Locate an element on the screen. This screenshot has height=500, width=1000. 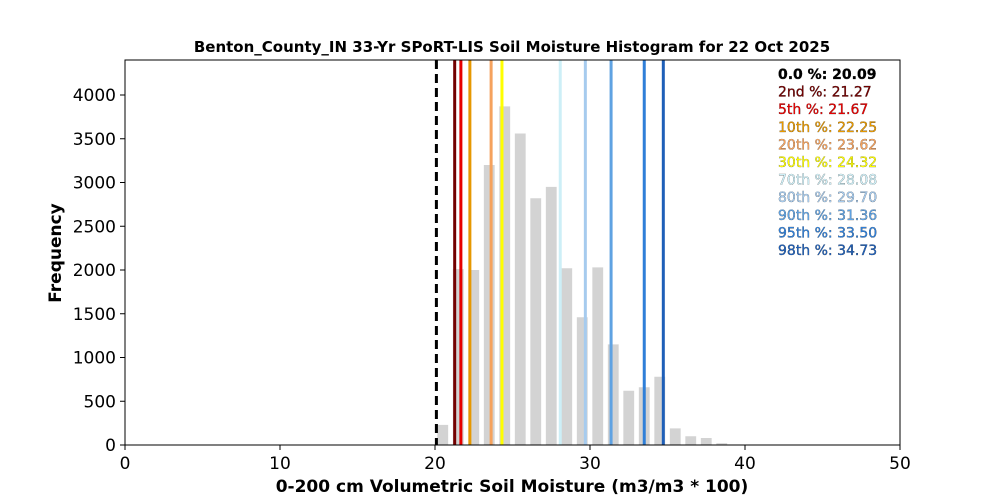
y-tick-label: 3500 is located at coordinates (94, 140).